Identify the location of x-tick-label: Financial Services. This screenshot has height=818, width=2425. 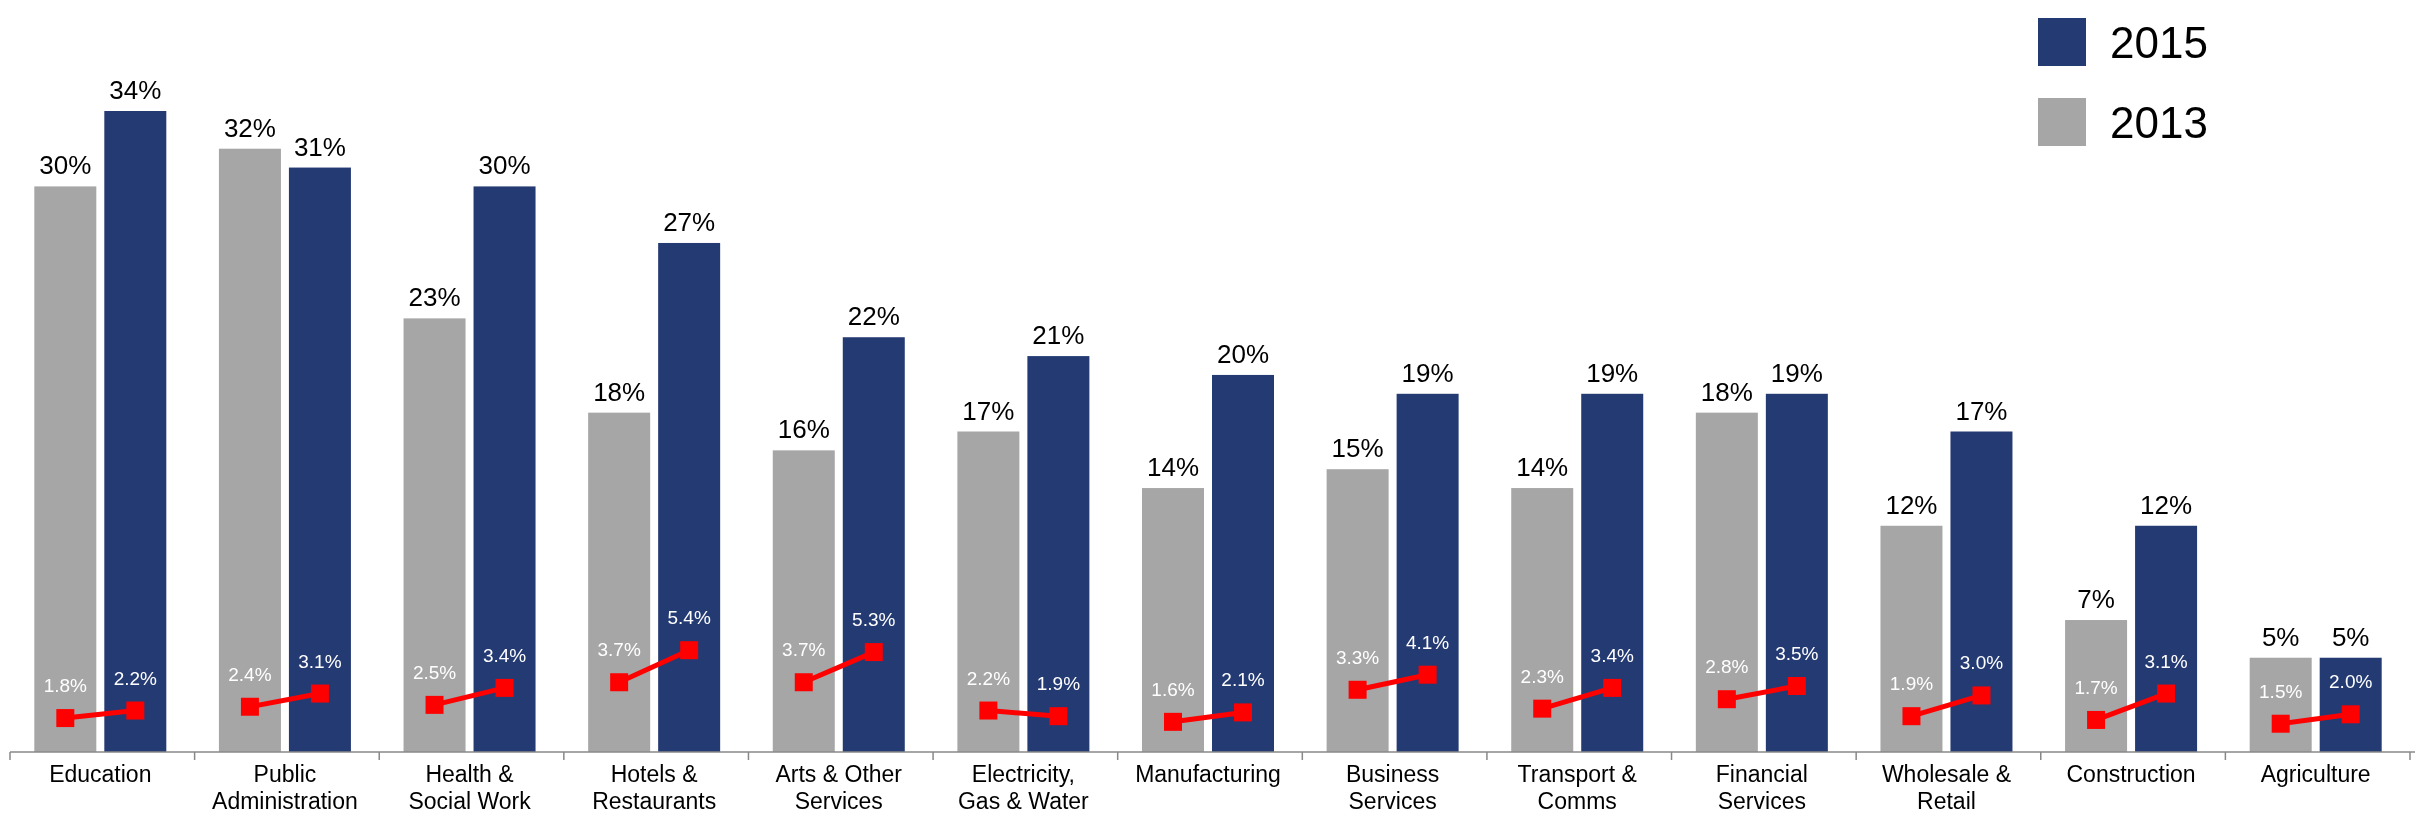
(1761, 787).